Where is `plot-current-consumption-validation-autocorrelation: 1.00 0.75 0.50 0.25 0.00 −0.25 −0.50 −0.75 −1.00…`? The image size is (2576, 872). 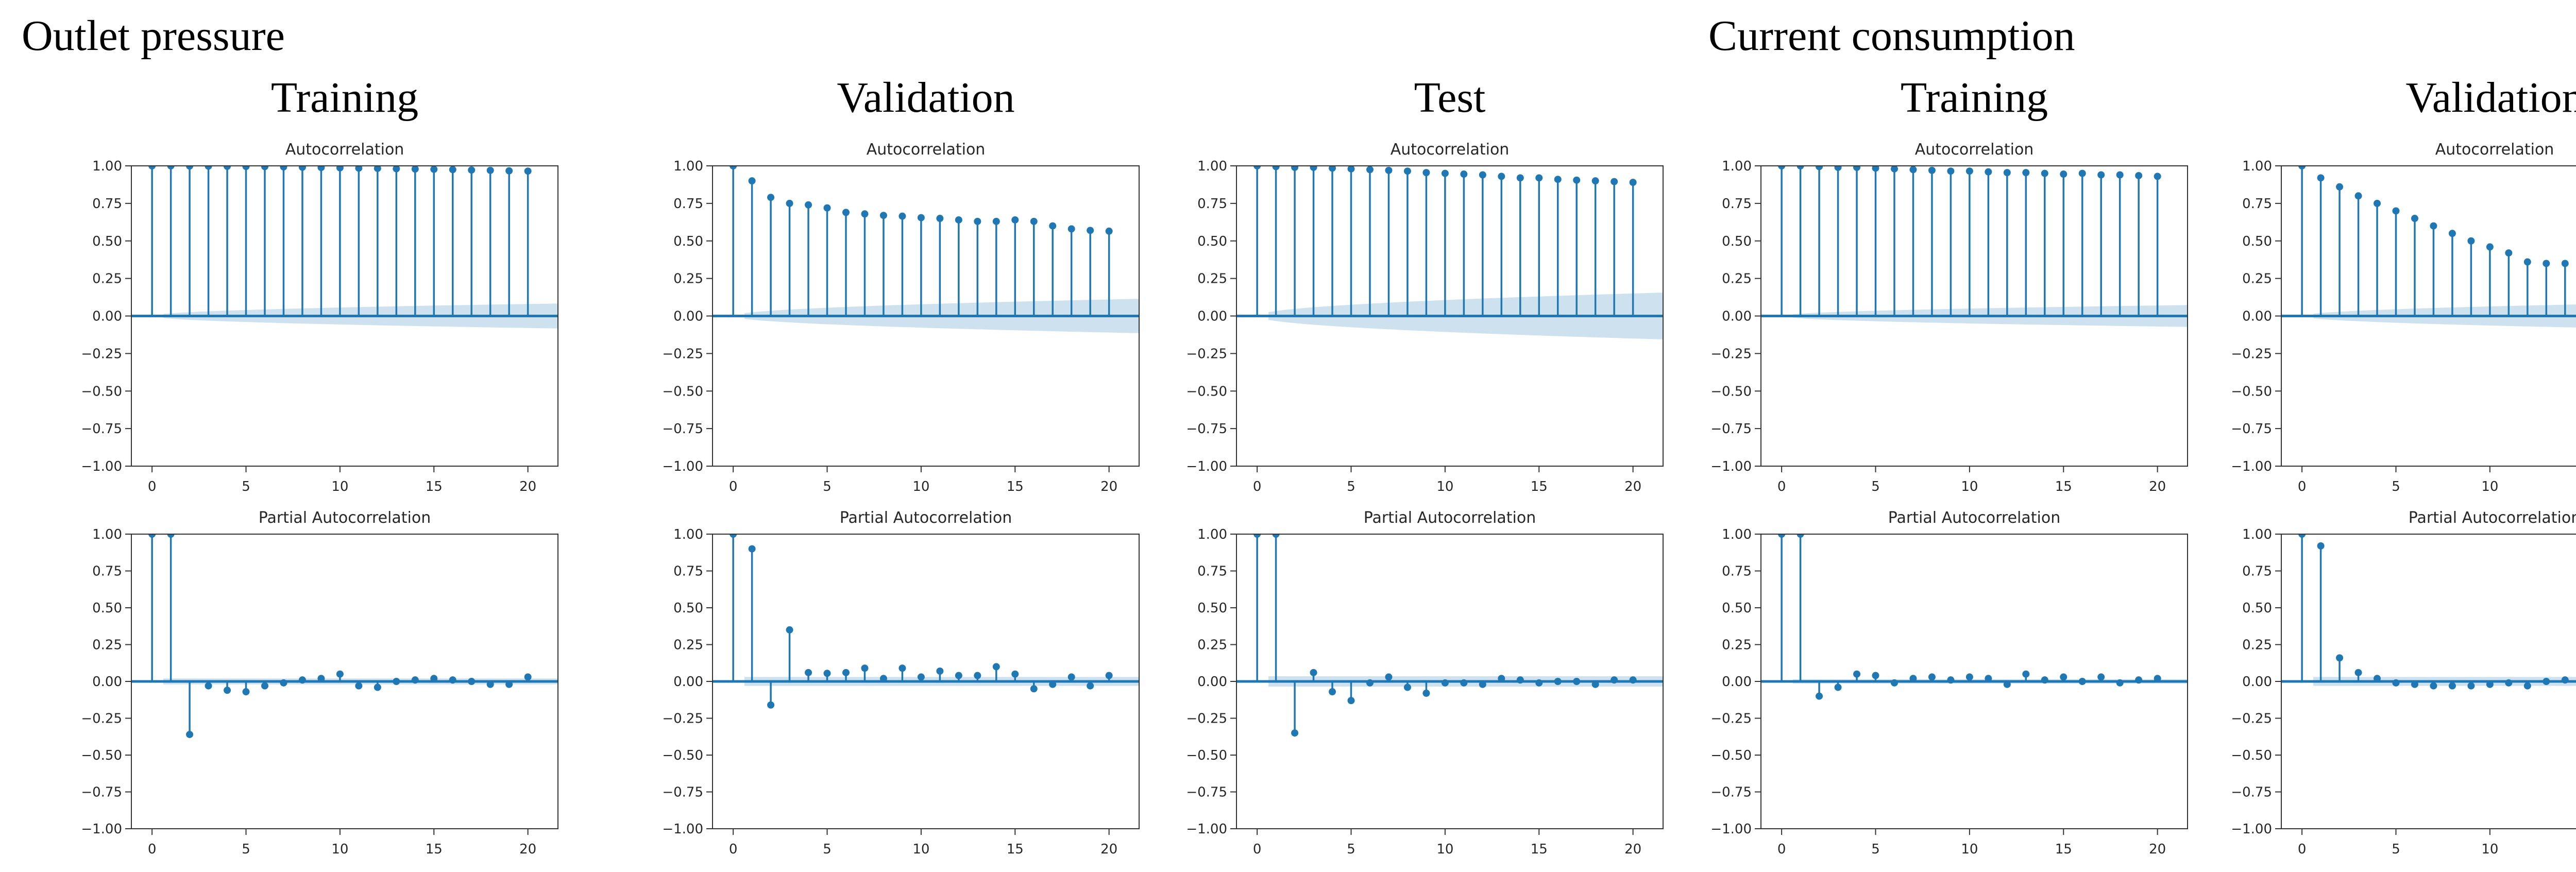
plot-current-consumption-validation-autocorrelation: 1.00 0.75 0.50 0.25 0.00 −0.25 −0.50 −0.75 −1.00… is located at coordinates (2396, 321).